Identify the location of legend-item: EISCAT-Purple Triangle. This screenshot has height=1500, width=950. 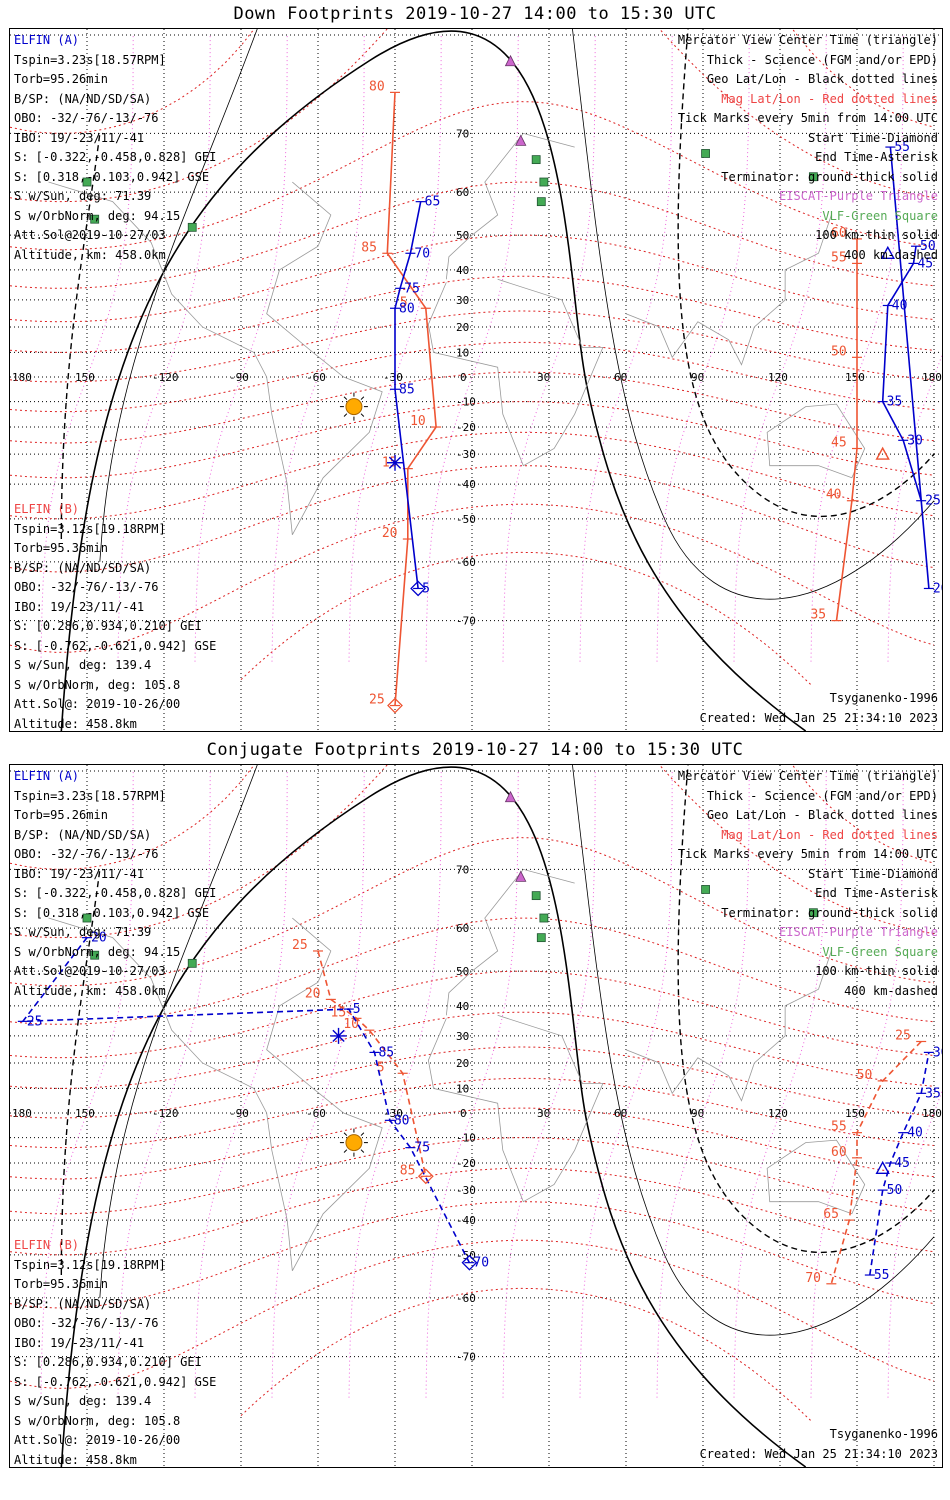
(858, 196).